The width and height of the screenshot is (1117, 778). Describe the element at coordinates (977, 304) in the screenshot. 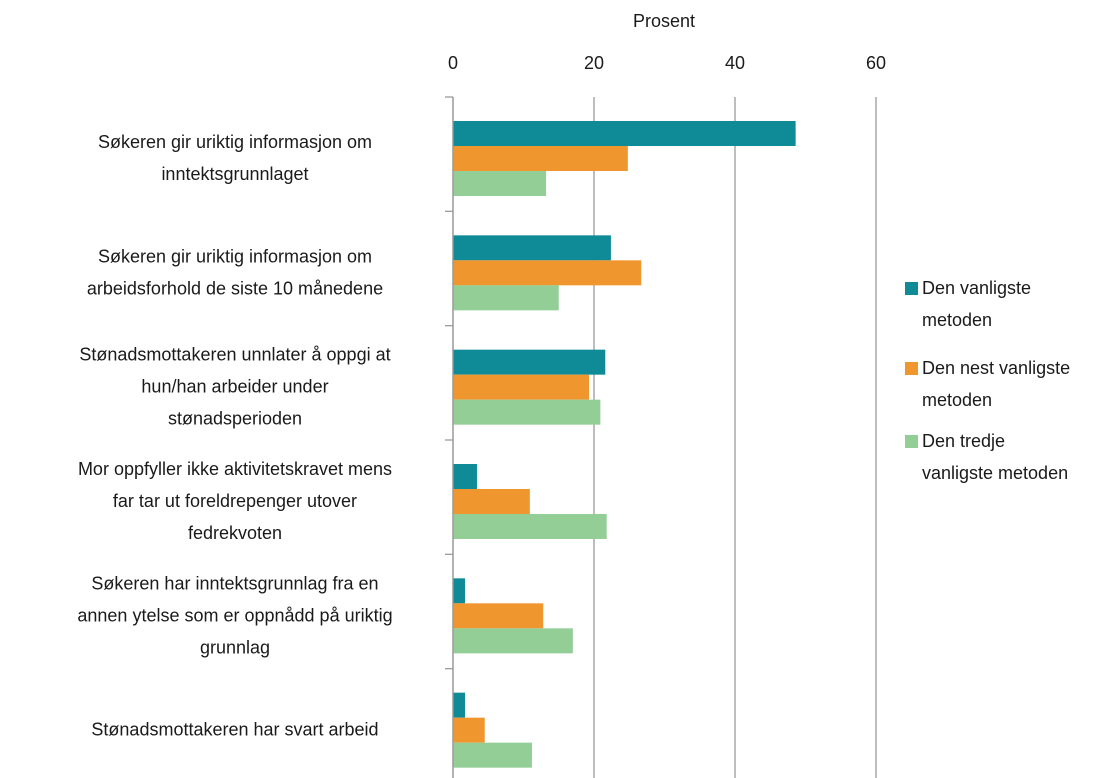

I see `legend-label: Den vanligste metoden` at that location.